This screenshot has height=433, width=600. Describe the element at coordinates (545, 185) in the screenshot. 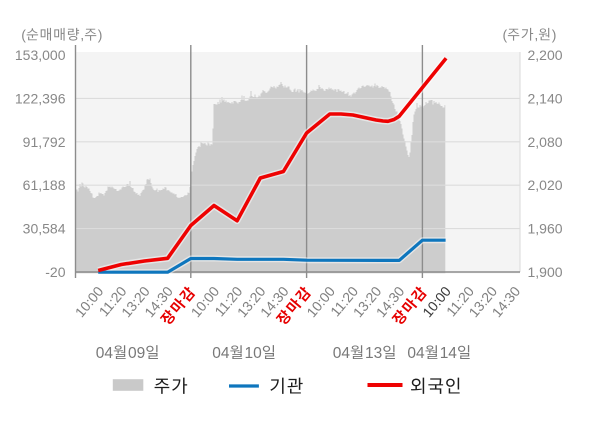

I see `svg-text: 2,020` at that location.